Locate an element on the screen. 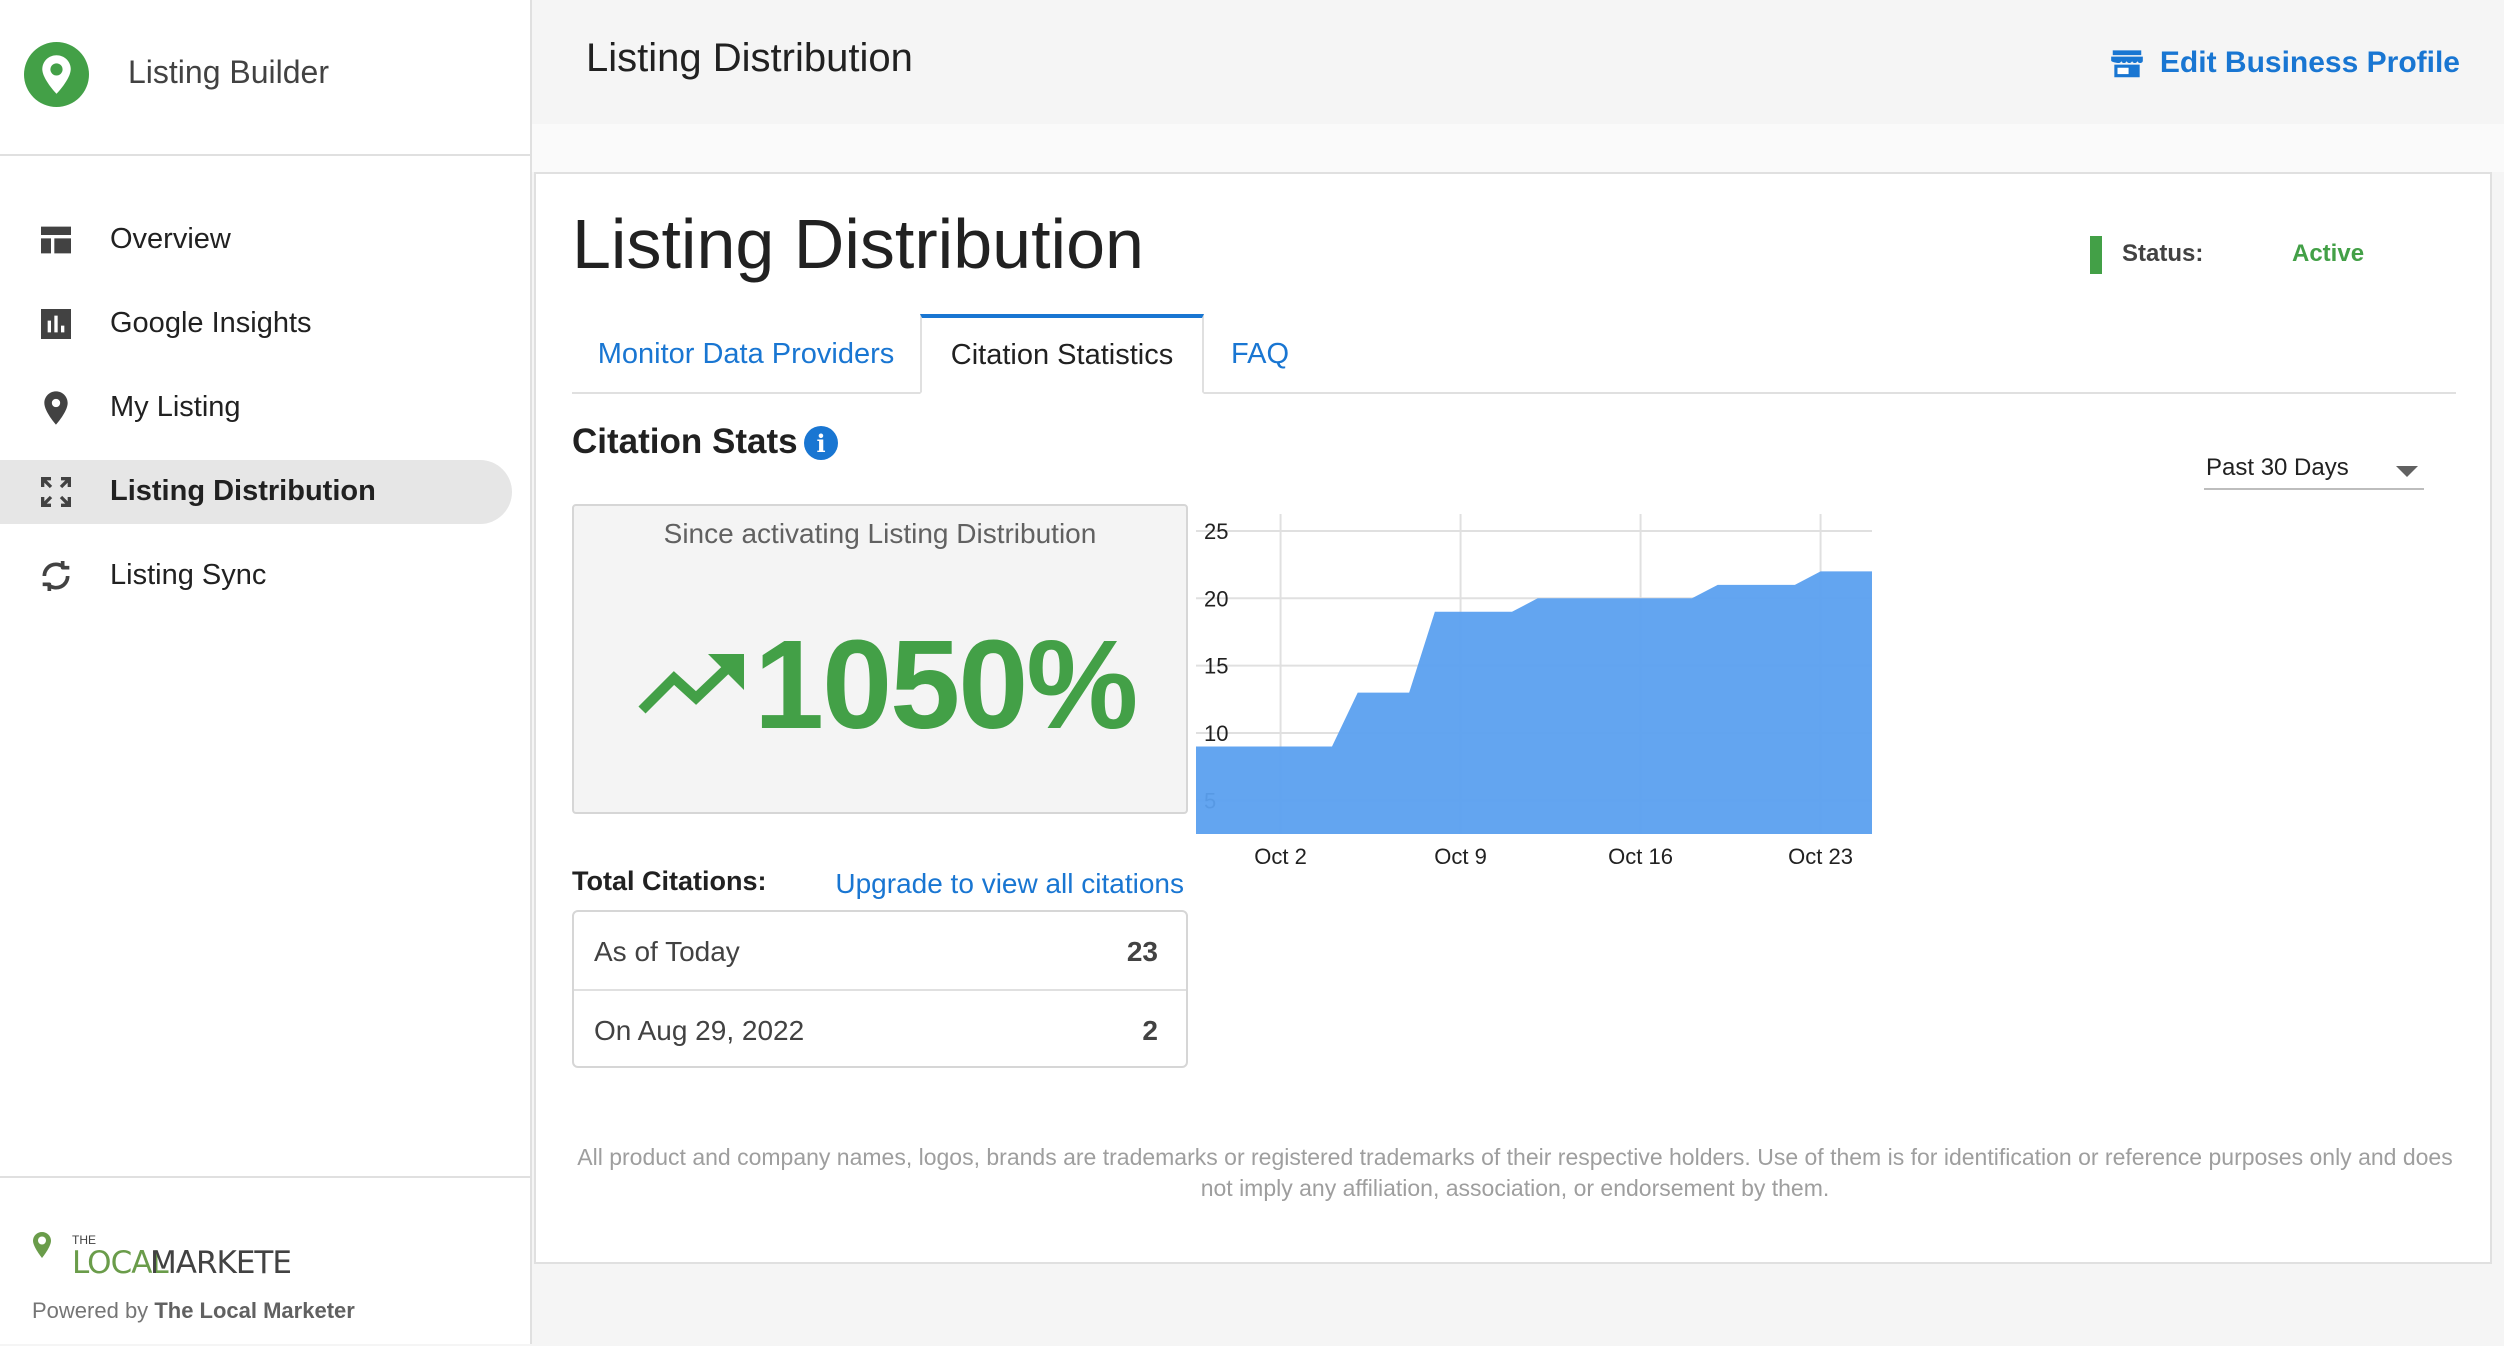 This screenshot has width=2504, height=1346. trending-up-icon is located at coordinates (693, 683).